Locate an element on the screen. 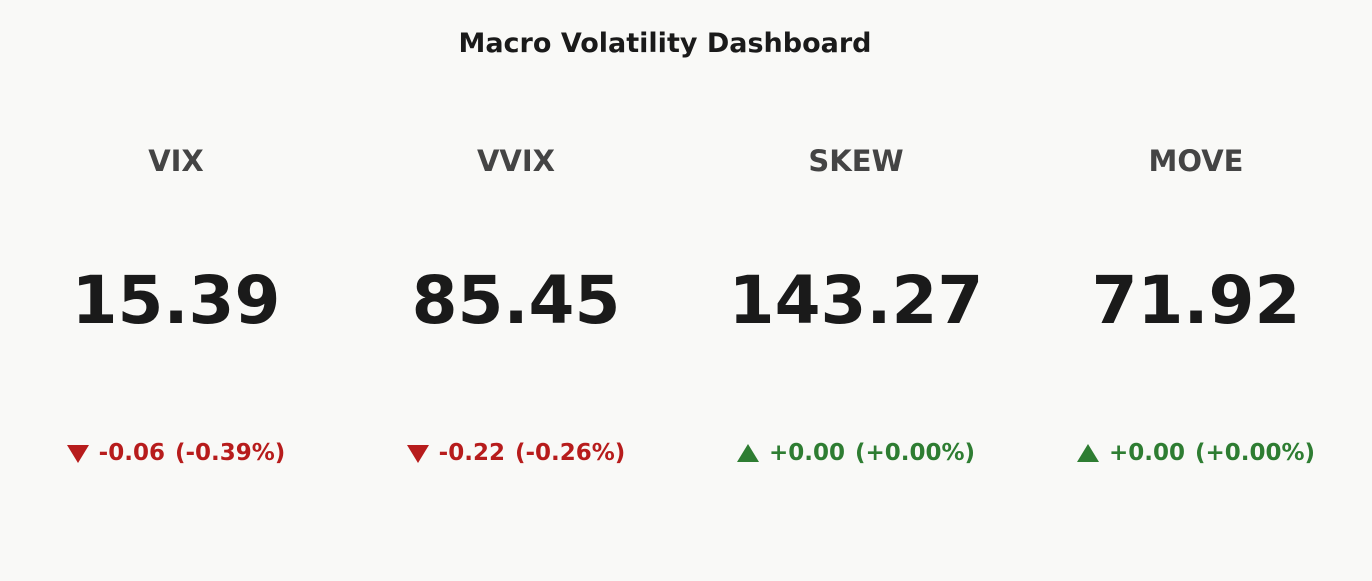 The width and height of the screenshot is (1372, 581). indicator-name: VVIX is located at coordinates (516, 161).